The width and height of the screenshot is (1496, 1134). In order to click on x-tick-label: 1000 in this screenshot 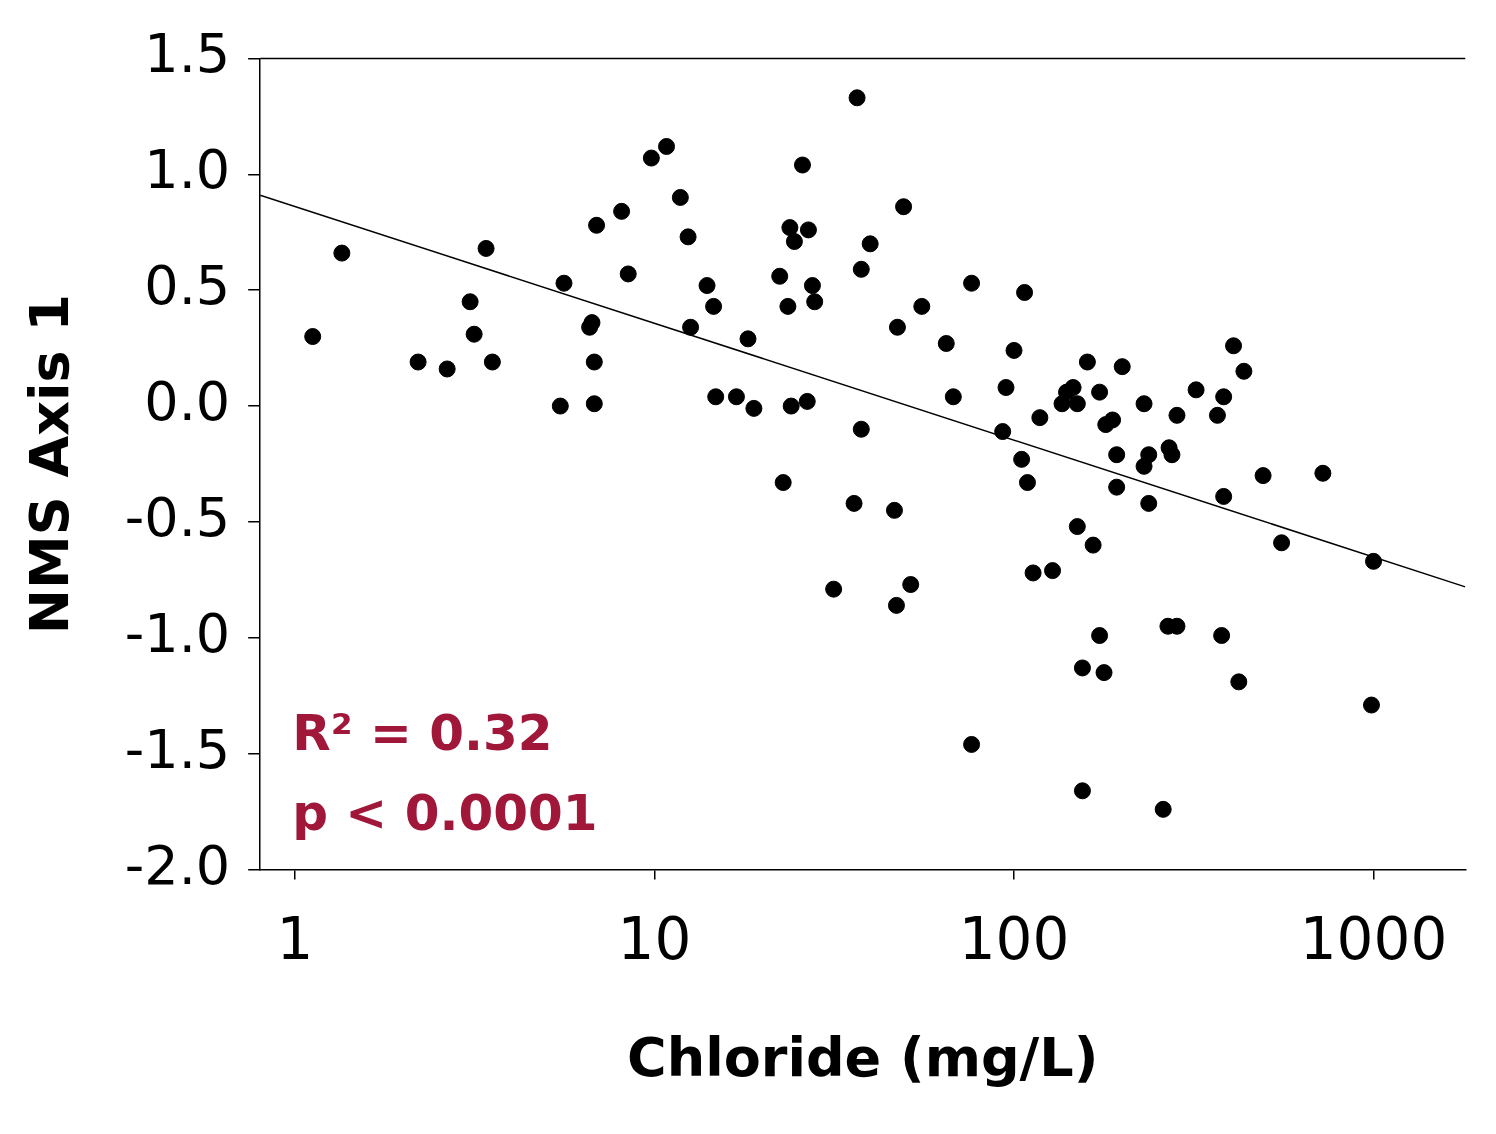, I will do `click(1373, 939)`.